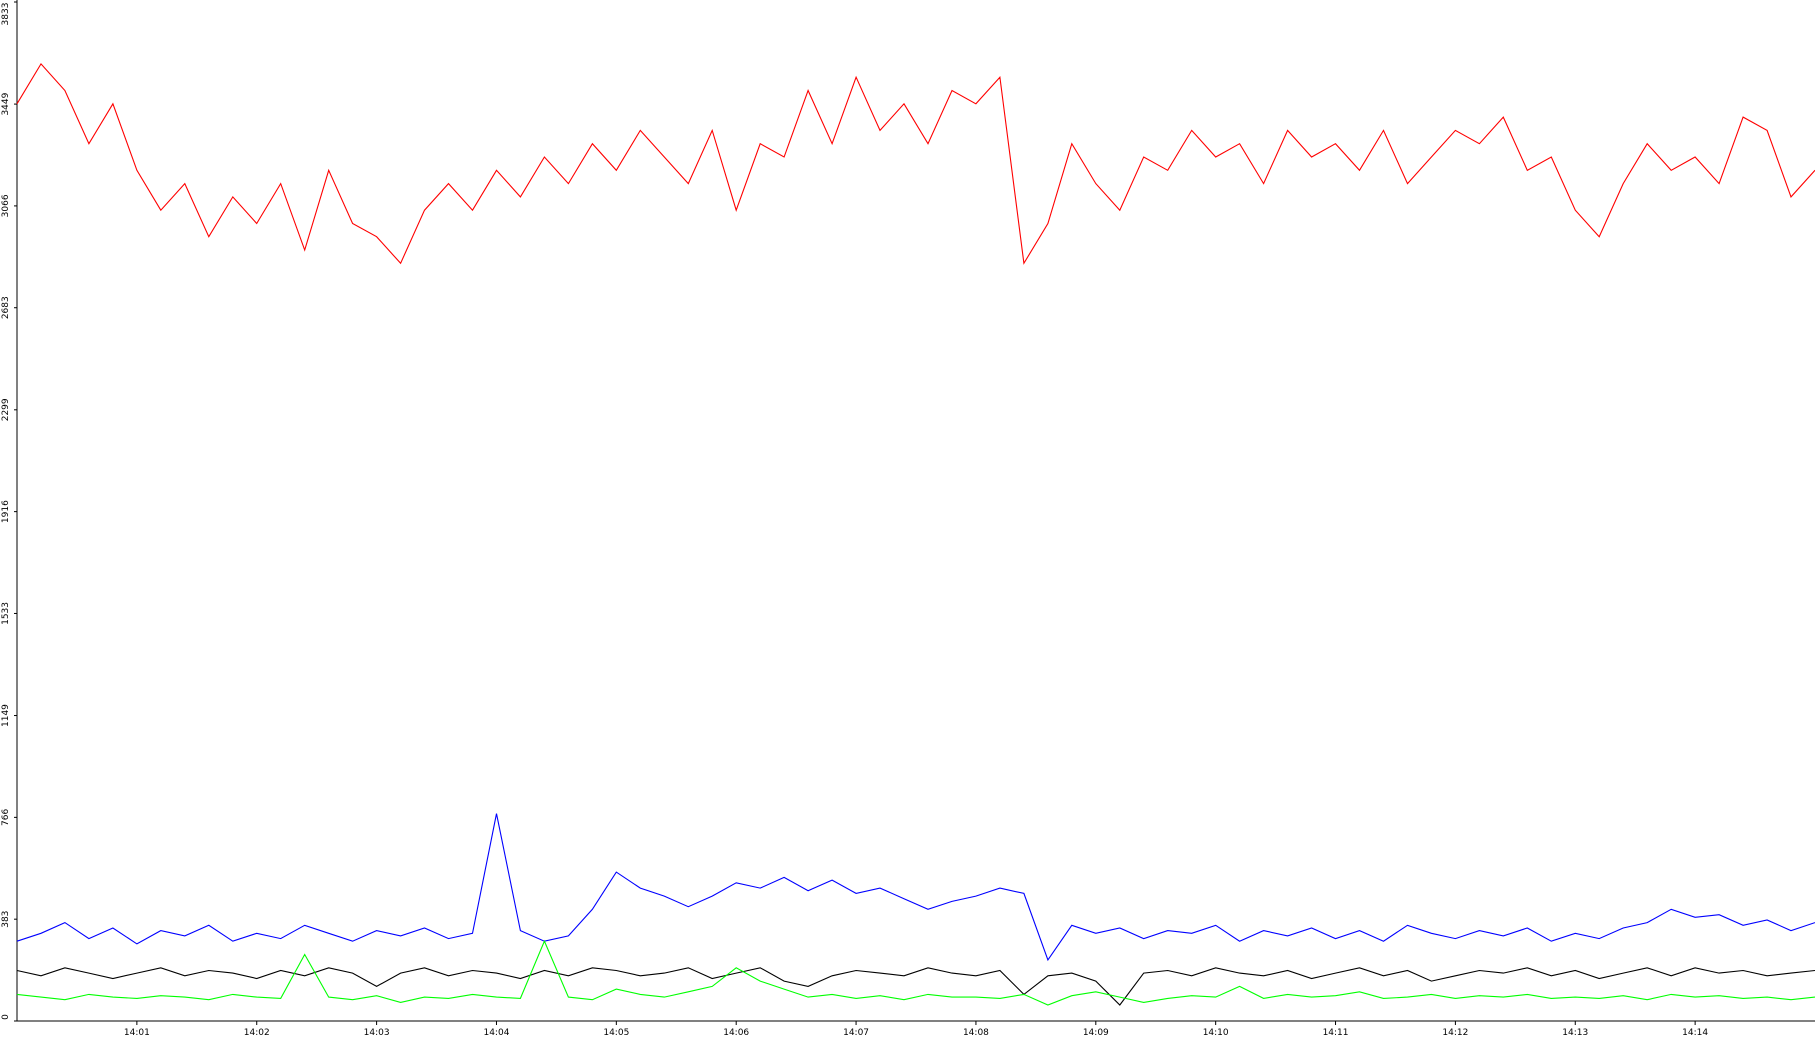  What do you see at coordinates (6, 103) in the screenshot?
I see `y-tick-label: 3449` at bounding box center [6, 103].